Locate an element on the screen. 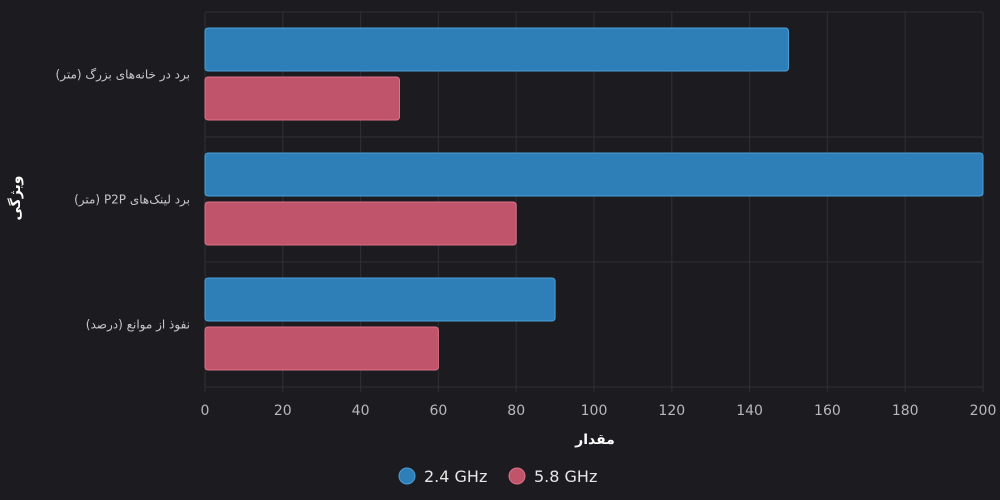  x-tick-label: 200 is located at coordinates (983, 411).